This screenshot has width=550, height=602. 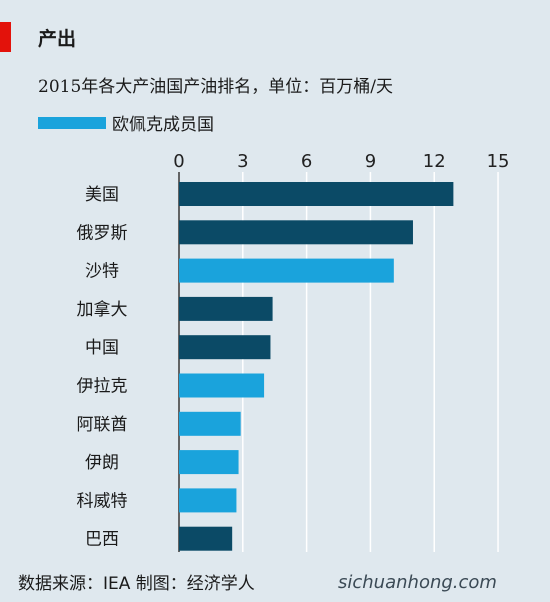 What do you see at coordinates (163, 125) in the screenshot?
I see `legend-label: 欧佩克成员国` at bounding box center [163, 125].